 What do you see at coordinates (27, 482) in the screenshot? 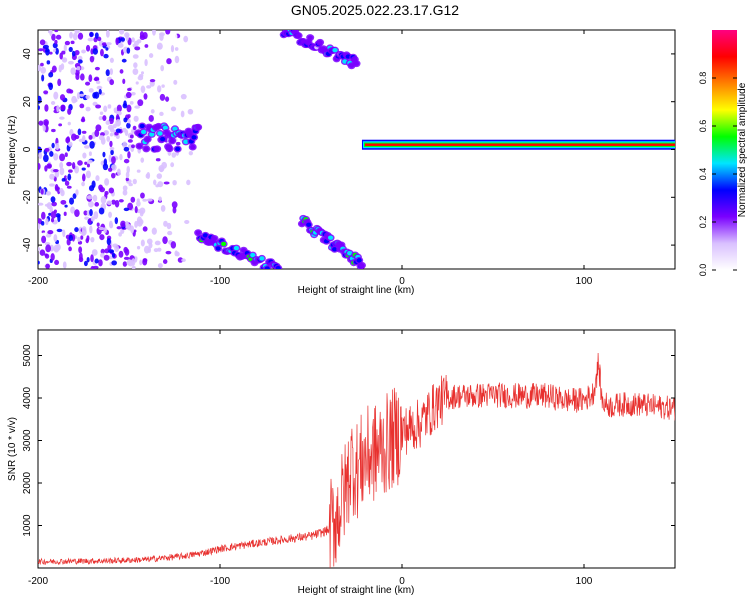
I see `y-tick-label: 2000` at bounding box center [27, 482].